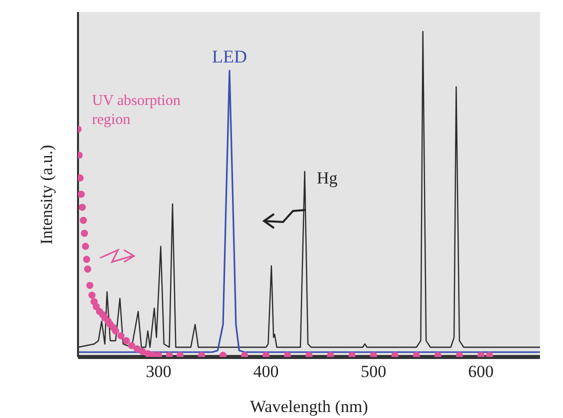 Image resolution: width=563 pixels, height=418 pixels. What do you see at coordinates (309, 406) in the screenshot?
I see `x-axis-title: Wavelength (nm)` at bounding box center [309, 406].